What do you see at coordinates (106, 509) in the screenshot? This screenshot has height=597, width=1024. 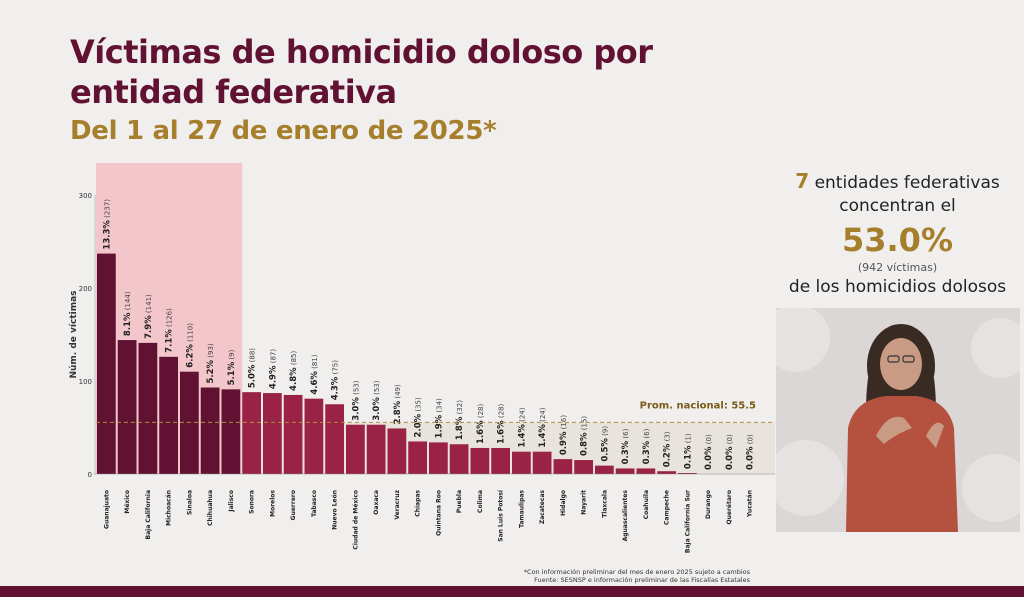 I see `x-tick-label: Guanajuato` at bounding box center [106, 509].